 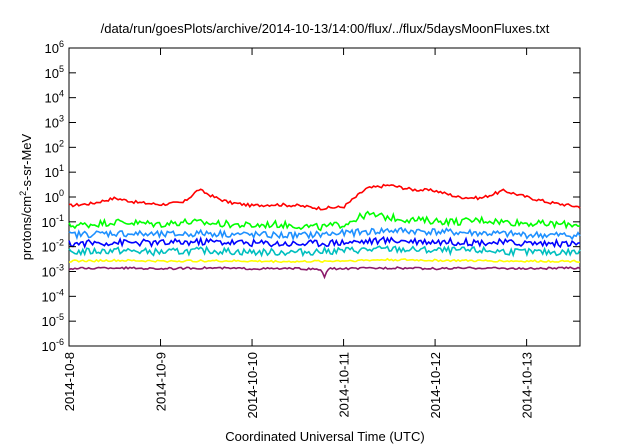 What do you see at coordinates (54, 47) in the screenshot?
I see `y-tick-label: 10⁶` at bounding box center [54, 47].